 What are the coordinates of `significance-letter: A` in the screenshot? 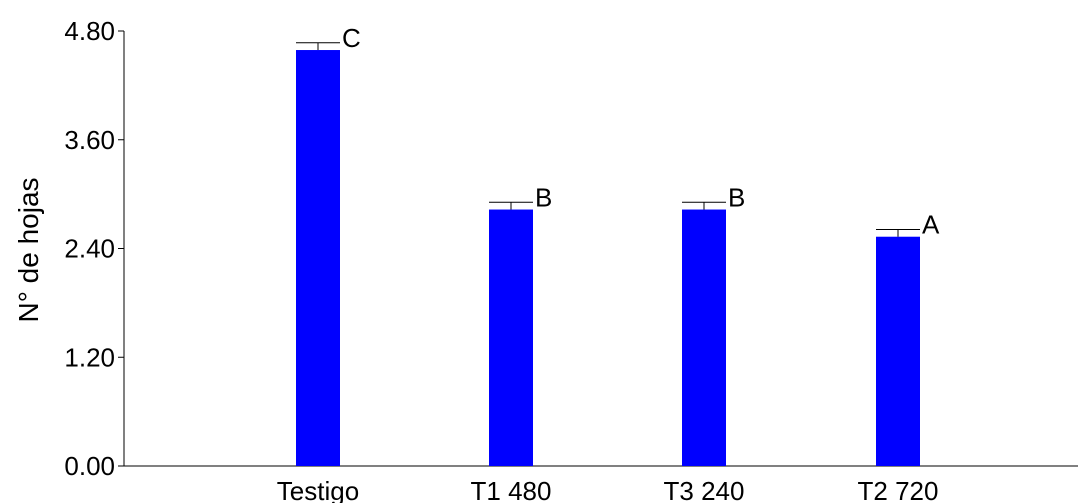 It's located at (931, 224).